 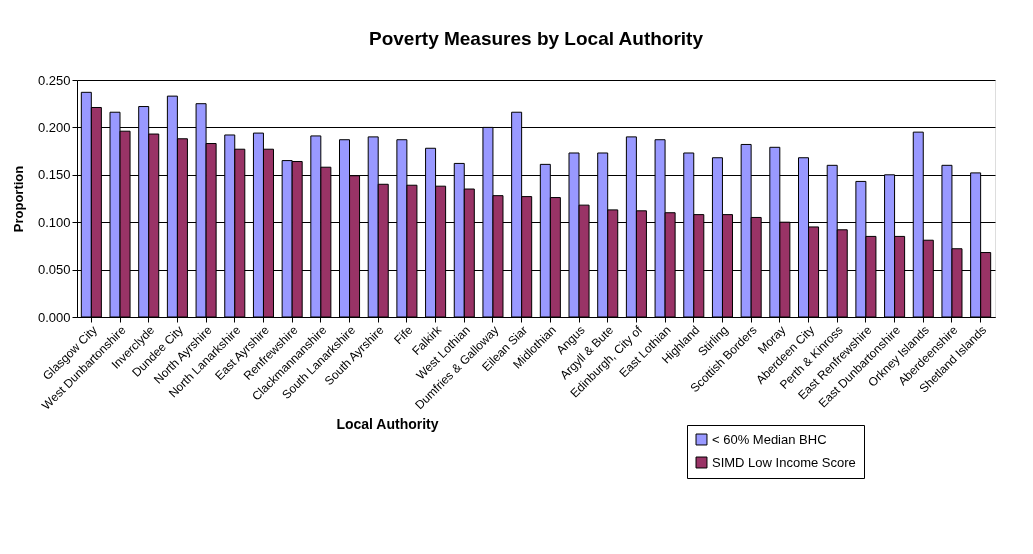 I want to click on y-axis-title: Proportion, so click(x=18, y=199).